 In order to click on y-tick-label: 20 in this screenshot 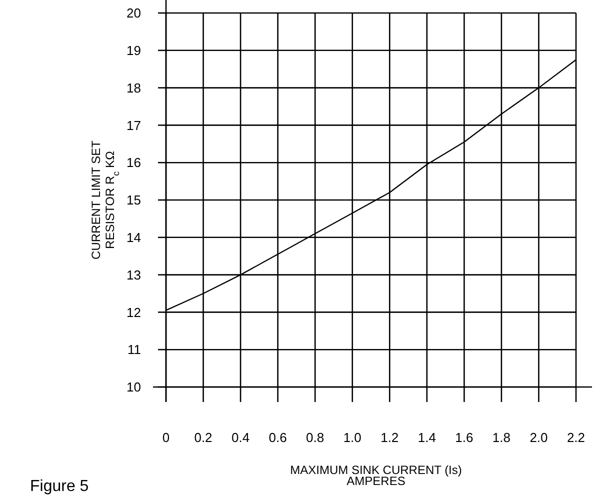, I will do `click(133, 13)`.